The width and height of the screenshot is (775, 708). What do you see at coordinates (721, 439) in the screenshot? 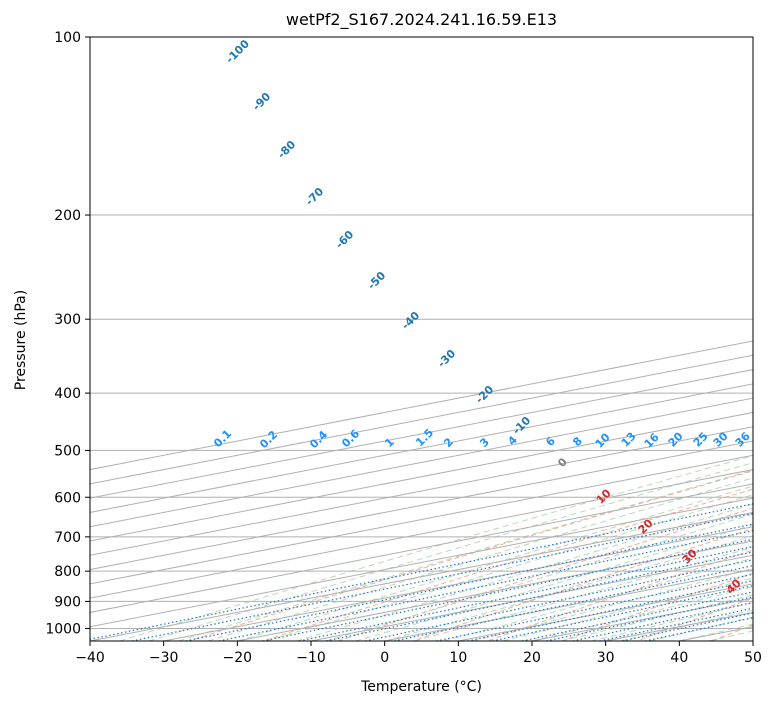
I see `mixing-ratio-label: 30` at bounding box center [721, 439].